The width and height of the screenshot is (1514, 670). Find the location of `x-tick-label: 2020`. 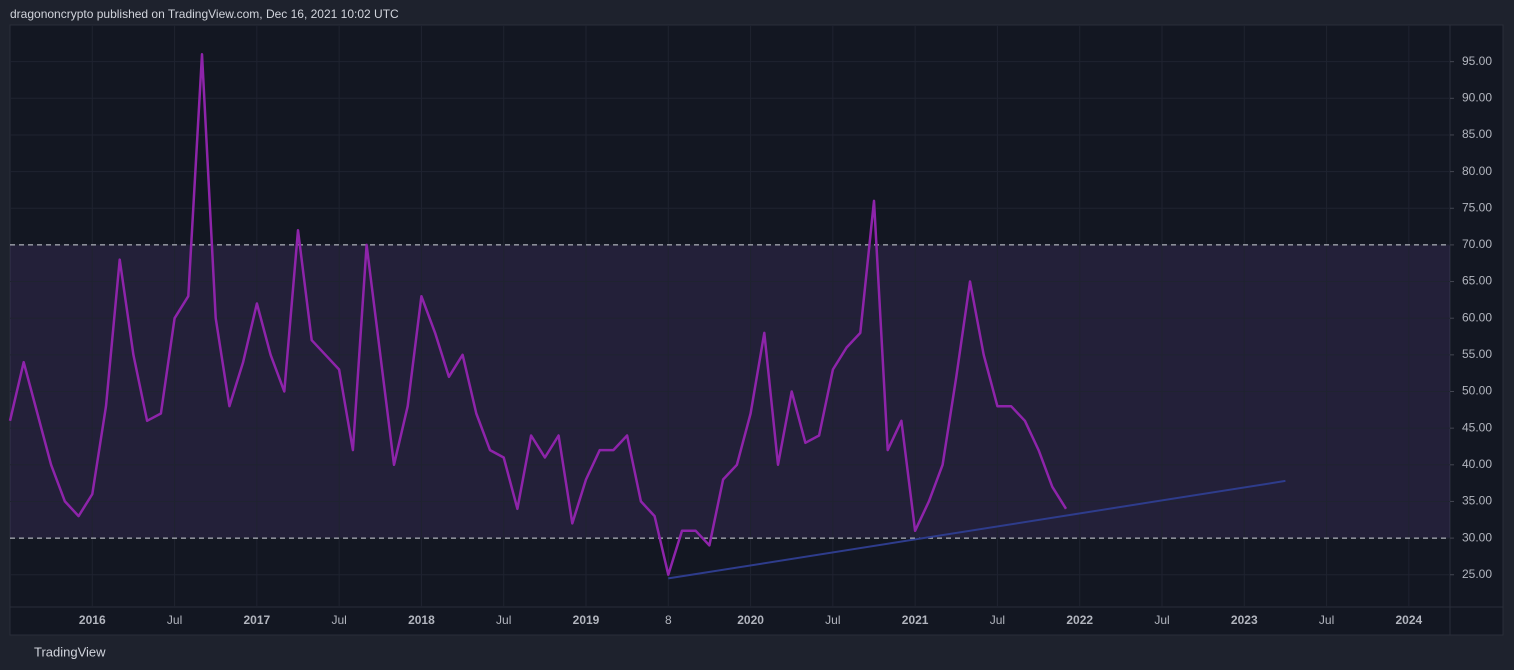

x-tick-label: 2020 is located at coordinates (750, 620).